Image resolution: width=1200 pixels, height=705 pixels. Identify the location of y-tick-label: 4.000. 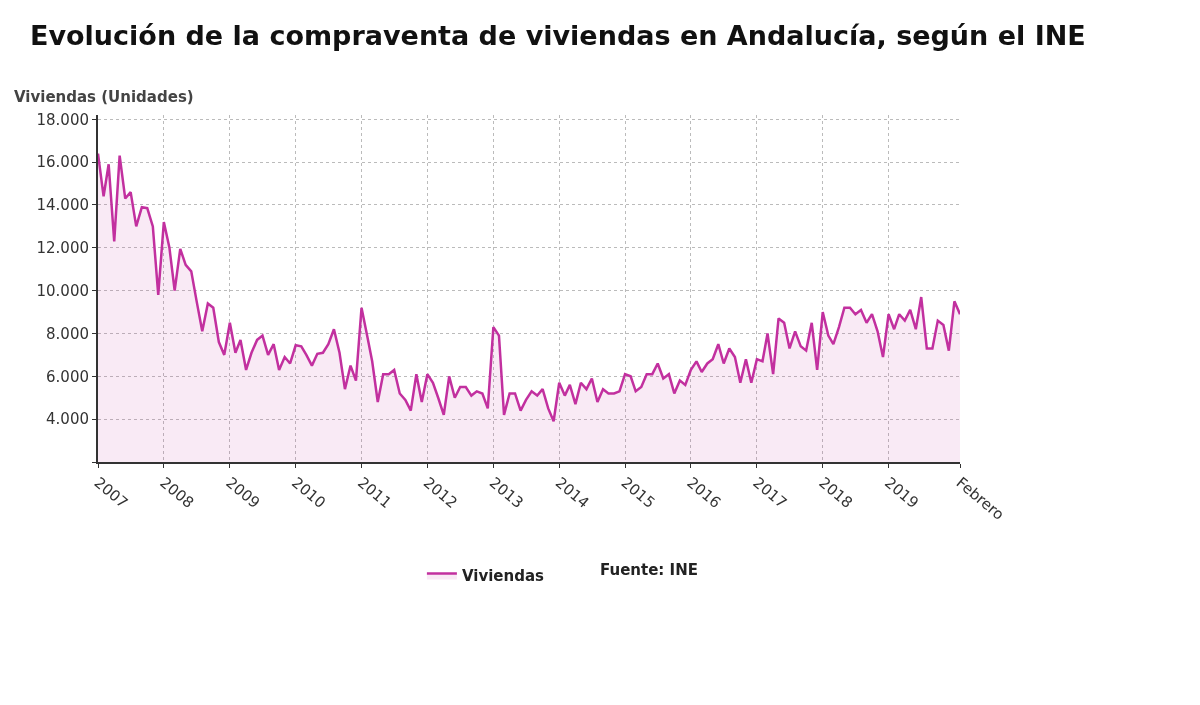
(67, 419).